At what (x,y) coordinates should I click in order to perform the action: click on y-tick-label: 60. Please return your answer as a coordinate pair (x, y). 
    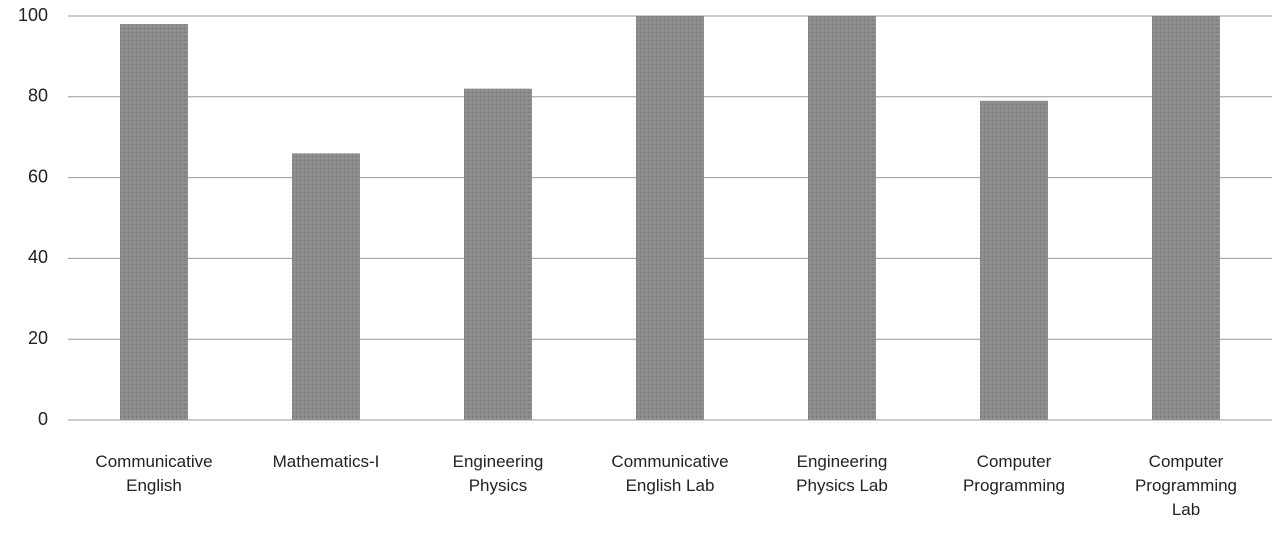
    Looking at the image, I should click on (38, 176).